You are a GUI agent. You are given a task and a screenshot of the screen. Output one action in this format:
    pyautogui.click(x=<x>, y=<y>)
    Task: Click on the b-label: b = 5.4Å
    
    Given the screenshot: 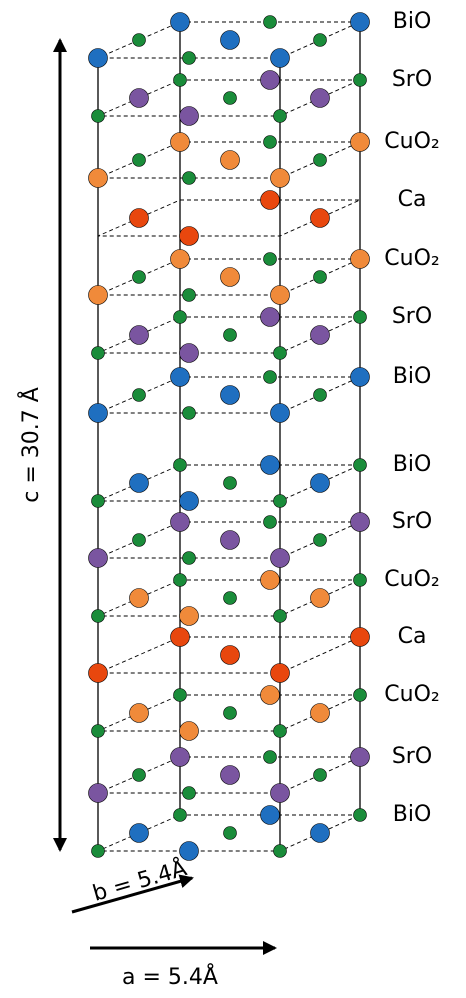 What is the action you would take?
    pyautogui.click(x=140, y=880)
    